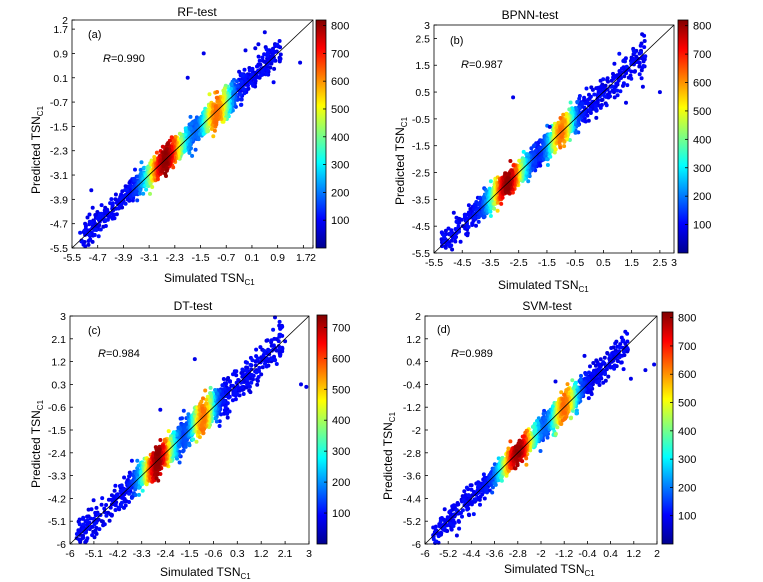 This screenshot has width=763, height=582. I want to click on colorbar-tick-label: 400, so click(340, 138).